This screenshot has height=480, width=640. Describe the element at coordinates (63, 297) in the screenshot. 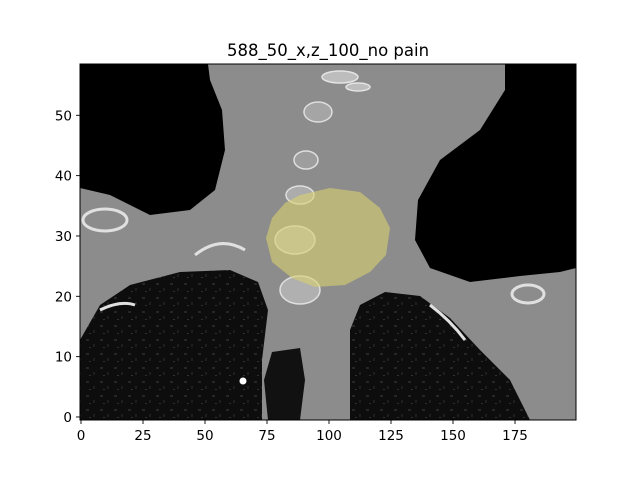

I see `y-tick-label: 20` at that location.